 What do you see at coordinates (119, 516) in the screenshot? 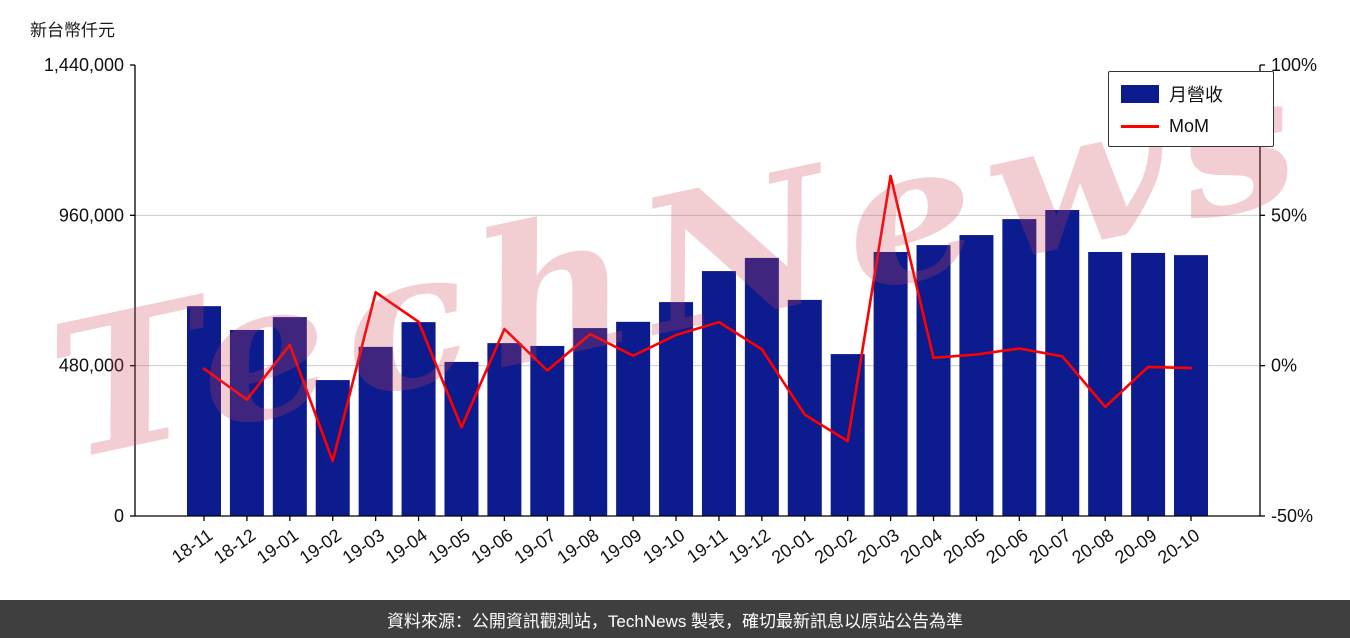
I see `left-tick-label: 0` at bounding box center [119, 516].